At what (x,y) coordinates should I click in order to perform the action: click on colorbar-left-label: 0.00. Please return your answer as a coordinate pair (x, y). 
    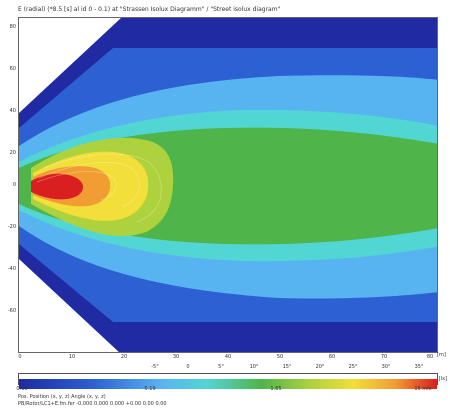
    Looking at the image, I should click on (22, 389).